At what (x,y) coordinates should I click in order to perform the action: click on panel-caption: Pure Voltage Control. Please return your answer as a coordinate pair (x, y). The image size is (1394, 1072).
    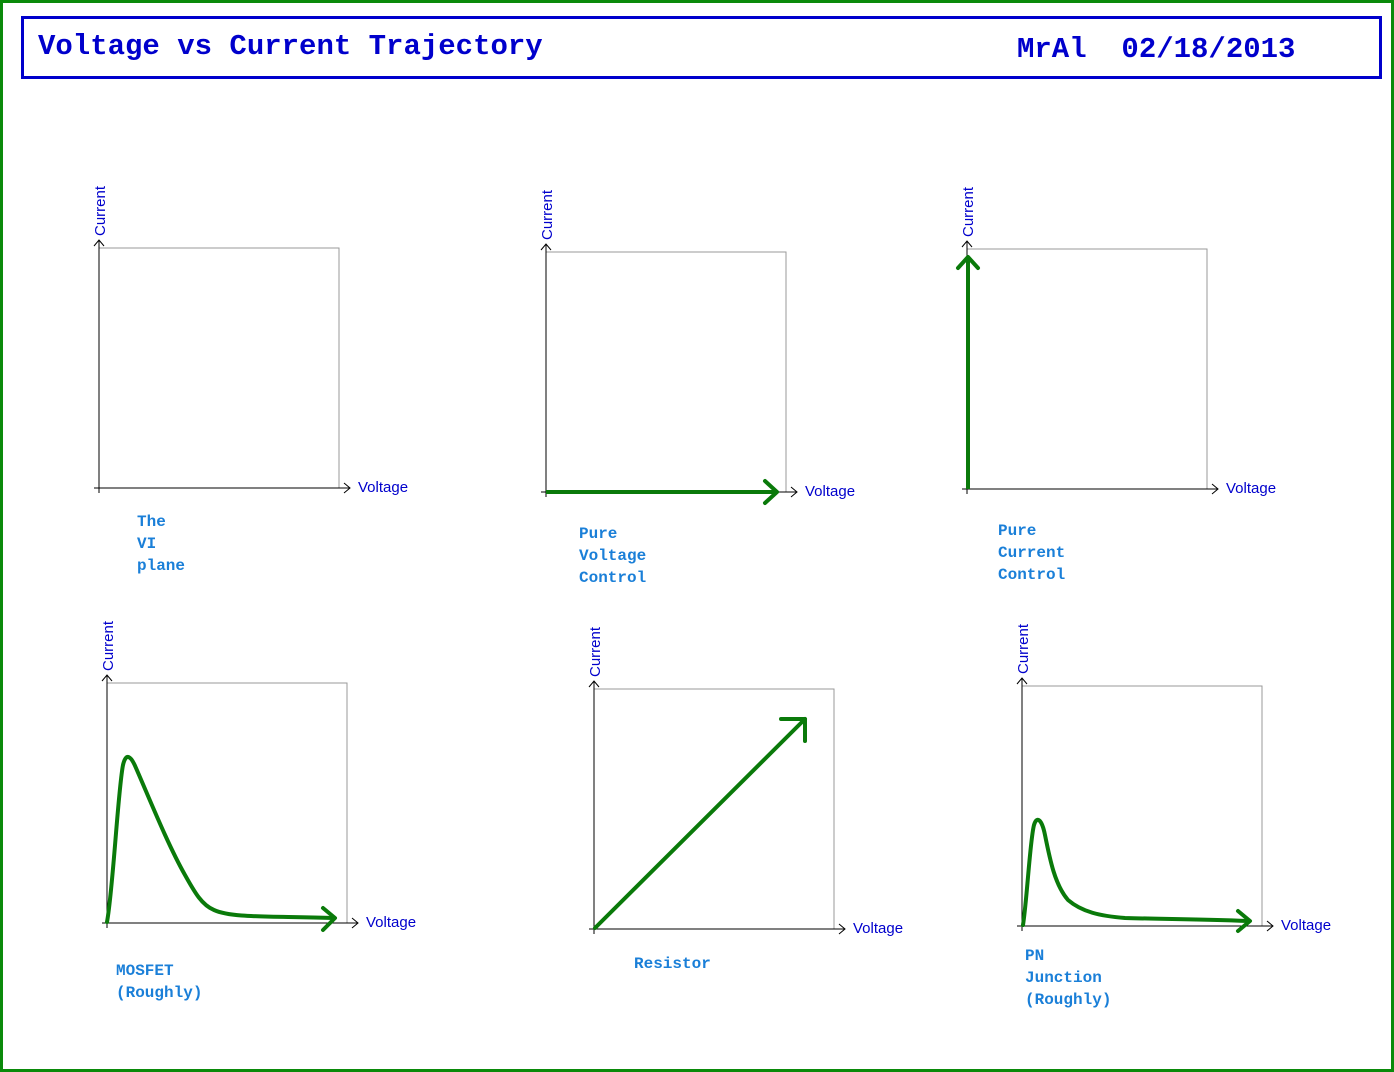
    Looking at the image, I should click on (613, 556).